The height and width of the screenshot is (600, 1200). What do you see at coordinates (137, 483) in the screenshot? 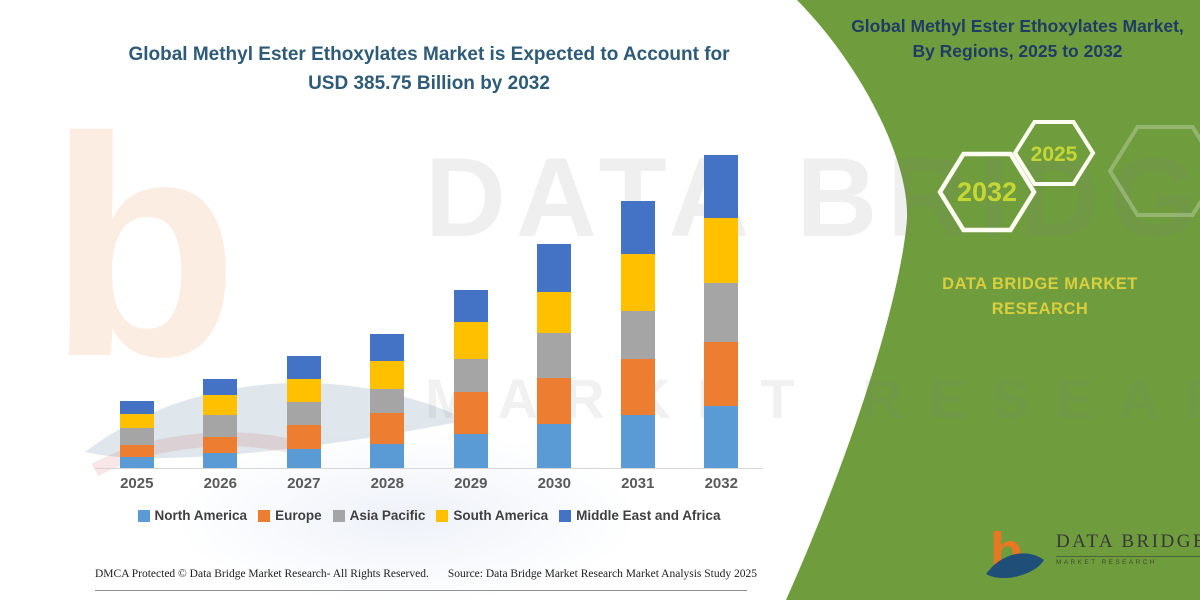
I see `x-axis-label: 2025` at bounding box center [137, 483].